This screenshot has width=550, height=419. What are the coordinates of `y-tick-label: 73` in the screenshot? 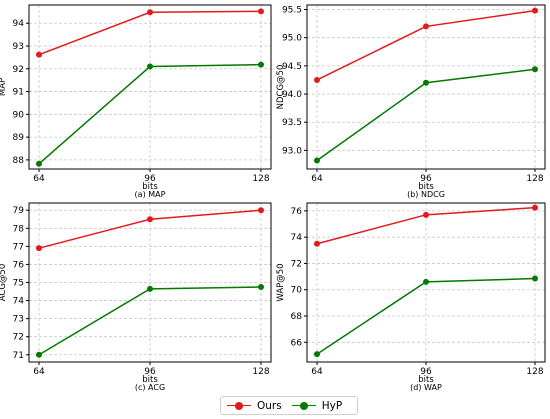 It's located at (18, 320).